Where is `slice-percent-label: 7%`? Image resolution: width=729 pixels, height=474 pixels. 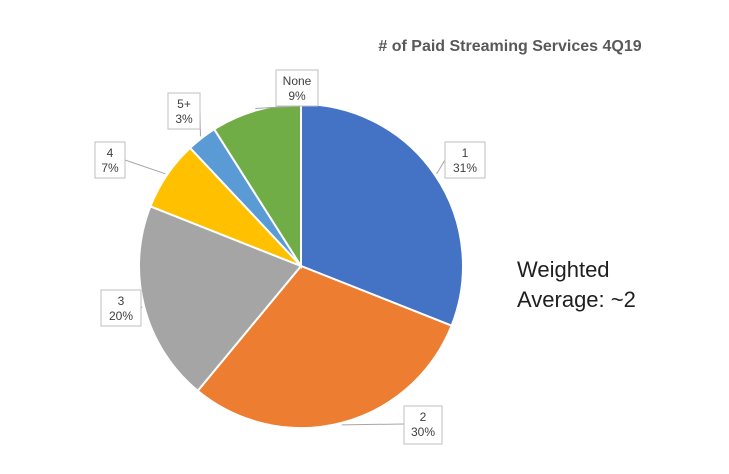
slice-percent-label: 7% is located at coordinates (110, 168).